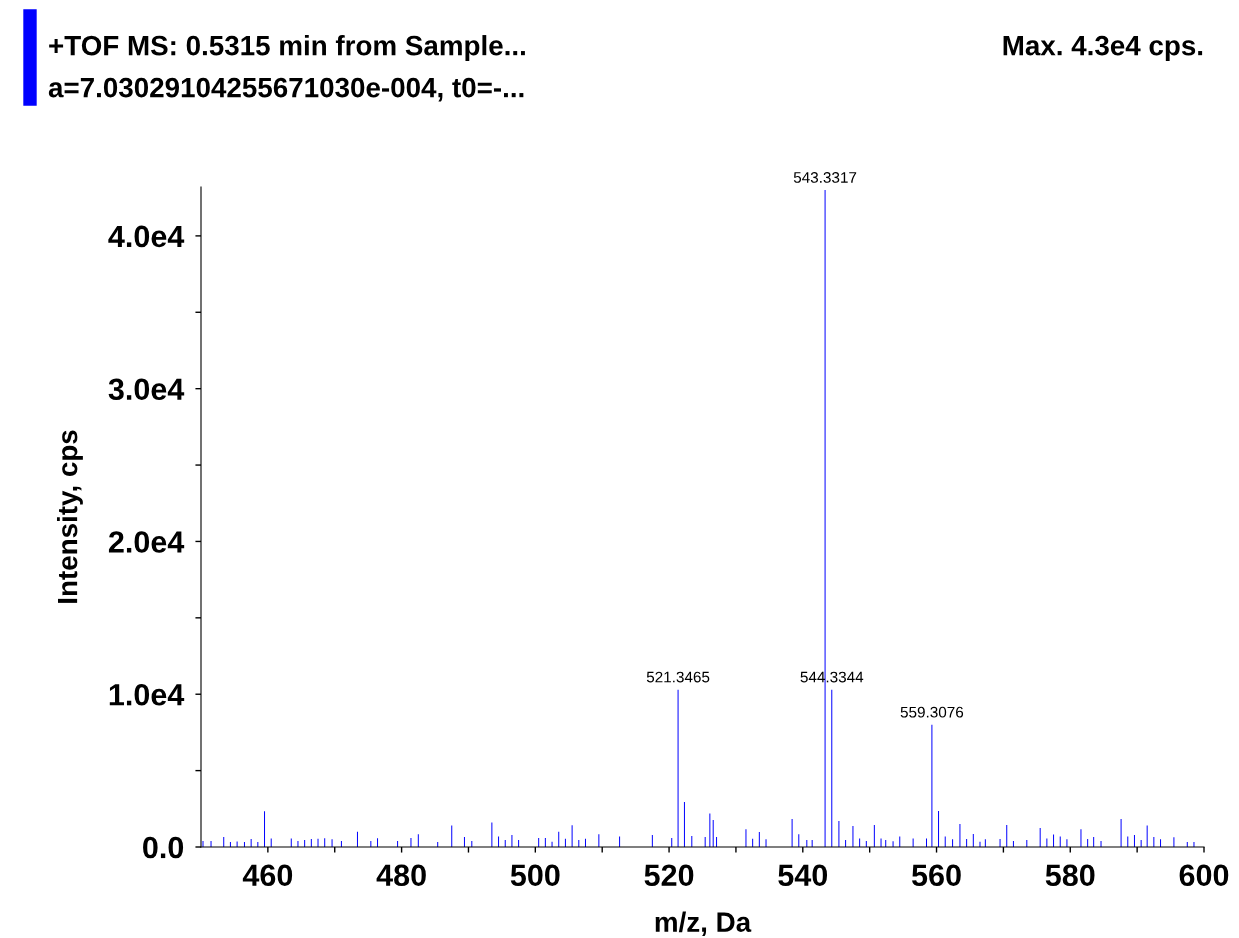  Describe the element at coordinates (678, 677) in the screenshot. I see `annotation: 521.3465` at that location.